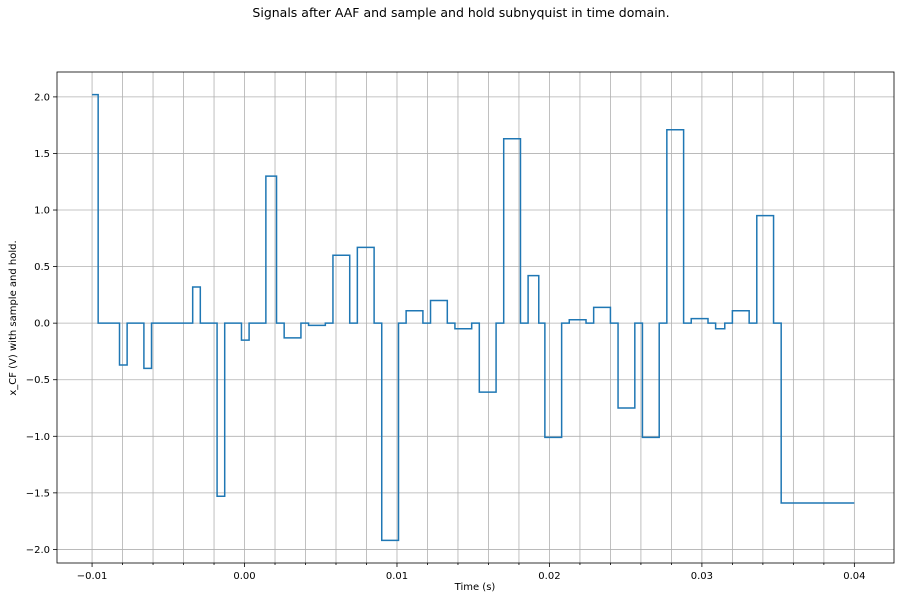 This screenshot has height=599, width=900. I want to click on y-tick-label: −1.0, so click(38, 437).